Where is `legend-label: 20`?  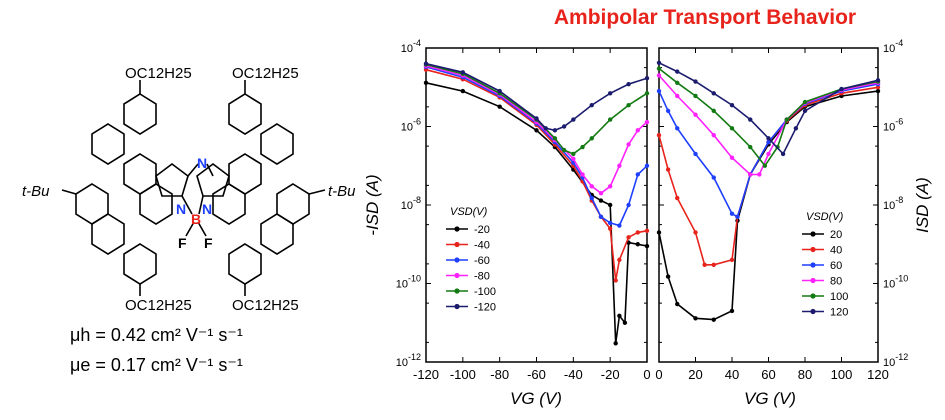
legend-label: 20 is located at coordinates (836, 235).